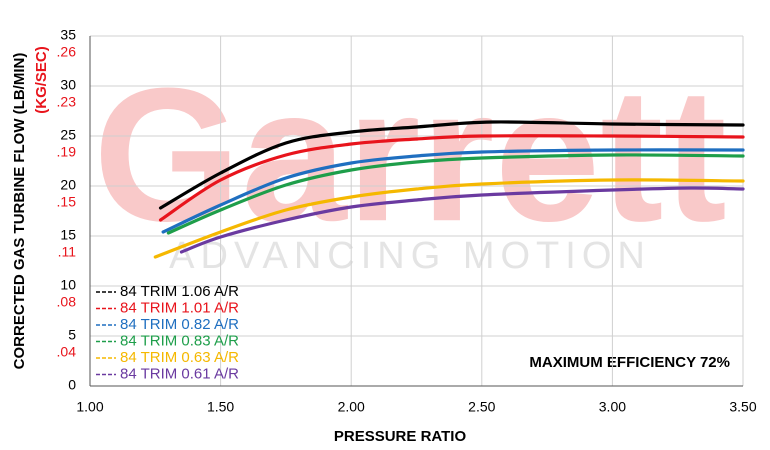 This screenshot has width=770, height=450. I want to click on legend-label: 84 TRIM 0.83 A/R, so click(179, 340).